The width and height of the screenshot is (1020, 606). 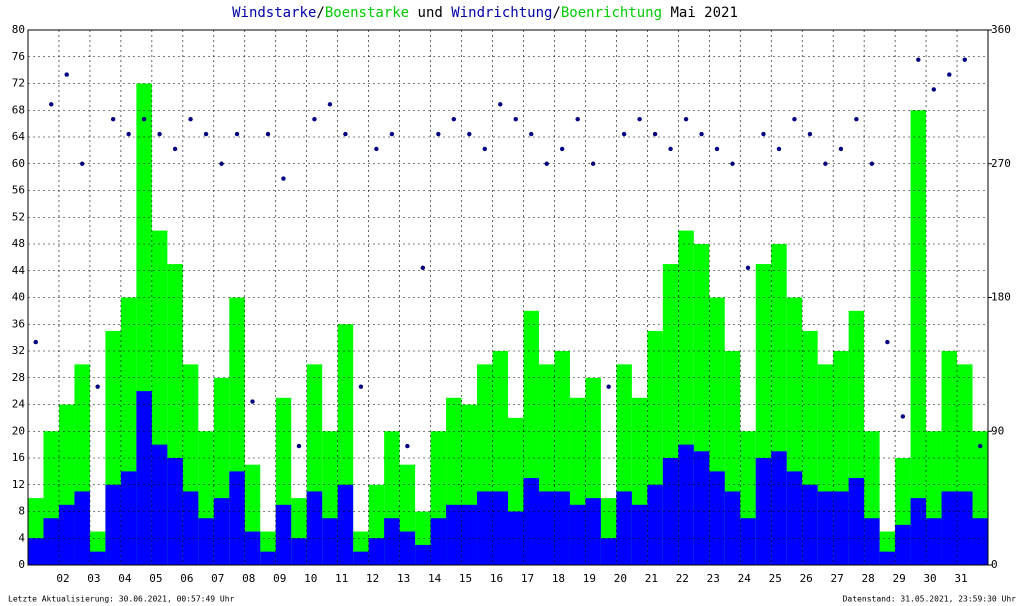 What do you see at coordinates (18, 83) in the screenshot?
I see `y-tick-label: 72` at bounding box center [18, 83].